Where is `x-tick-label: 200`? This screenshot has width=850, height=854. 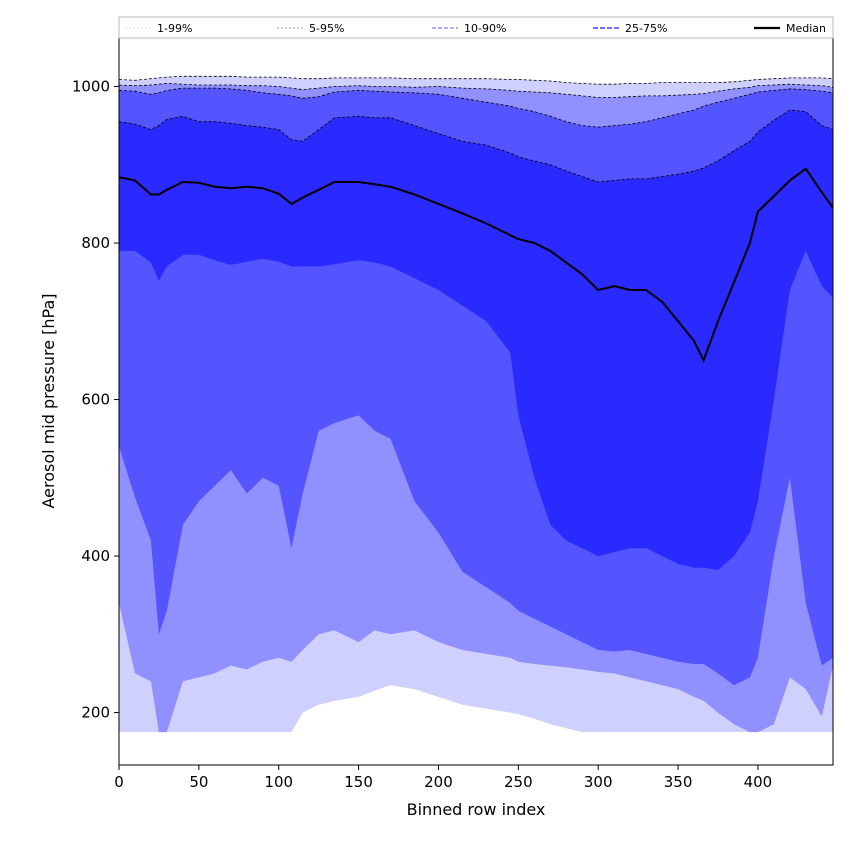
x-tick-label: 200 is located at coordinates (438, 782).